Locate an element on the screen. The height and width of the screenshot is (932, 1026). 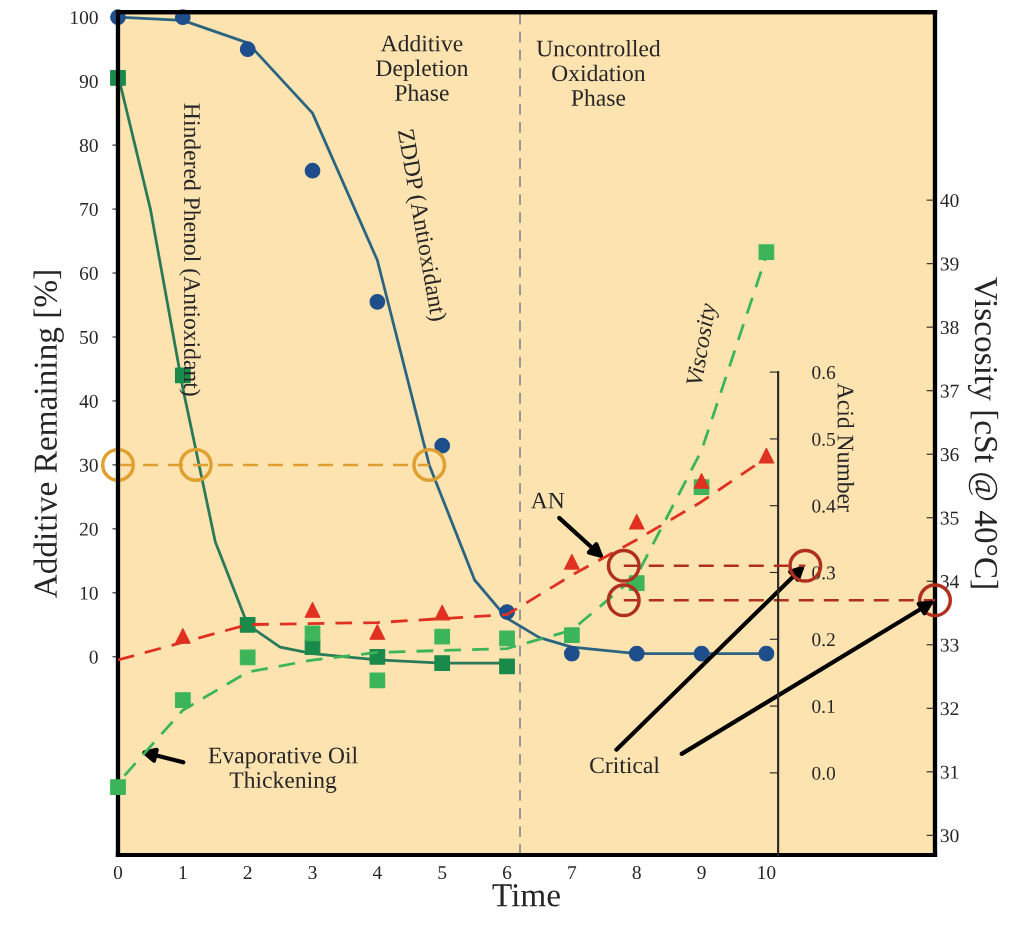
y-tick-label: 20 is located at coordinates (88, 529).